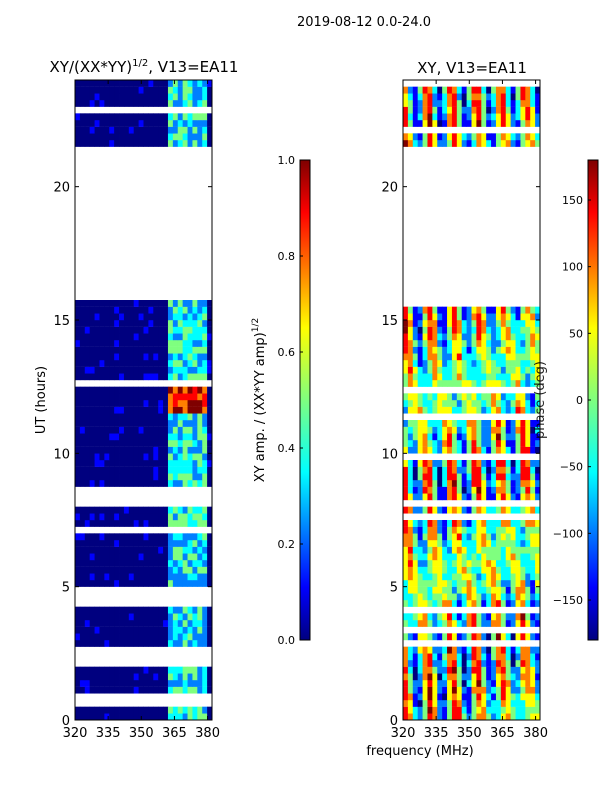 The height and width of the screenshot is (800, 600). What do you see at coordinates (579, 400) in the screenshot?
I see `colorbar-tick-label: 0` at bounding box center [579, 400].